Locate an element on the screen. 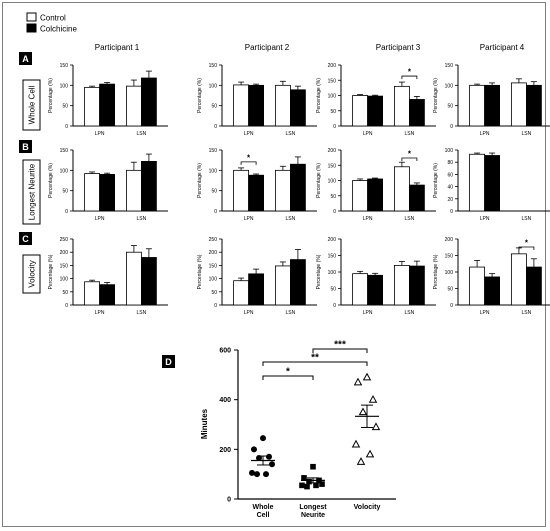  bar-chart-C-4: 0 50 100 150 200 Percentage (%) LPN LSN * is located at coordinates (491, 276).